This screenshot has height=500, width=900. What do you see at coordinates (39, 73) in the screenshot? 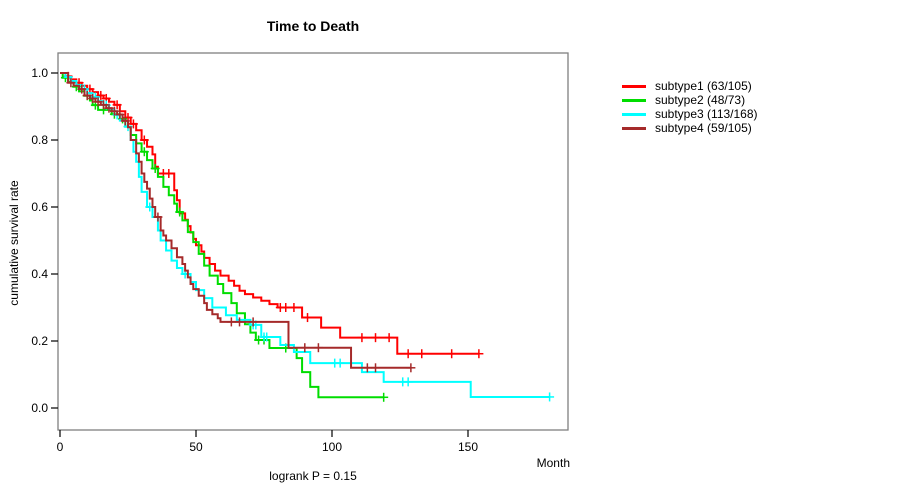
I see `svg-text: 1.0` at bounding box center [39, 73].